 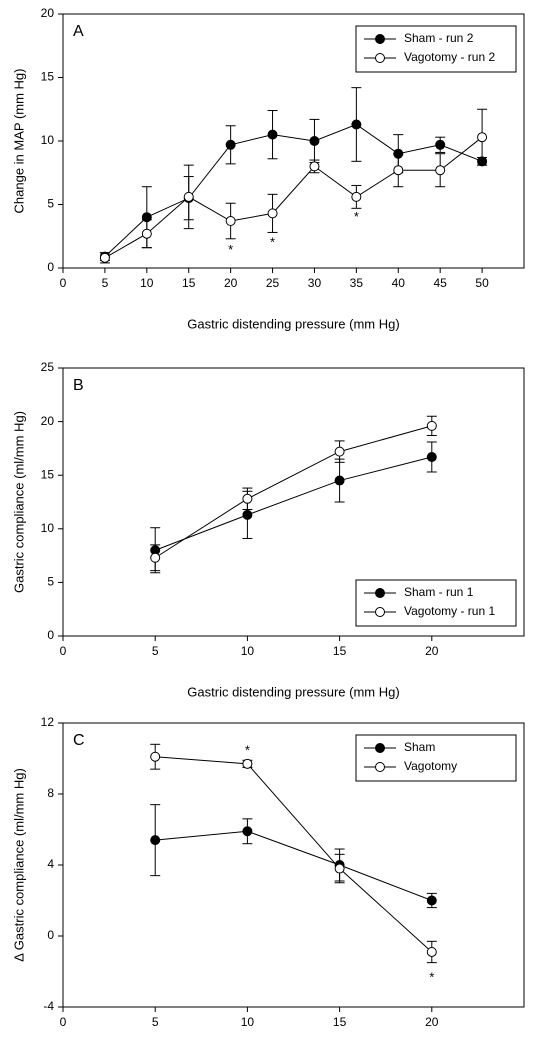 What do you see at coordinates (441, 283) in the screenshot?
I see `x-tick-label: 45` at bounding box center [441, 283].